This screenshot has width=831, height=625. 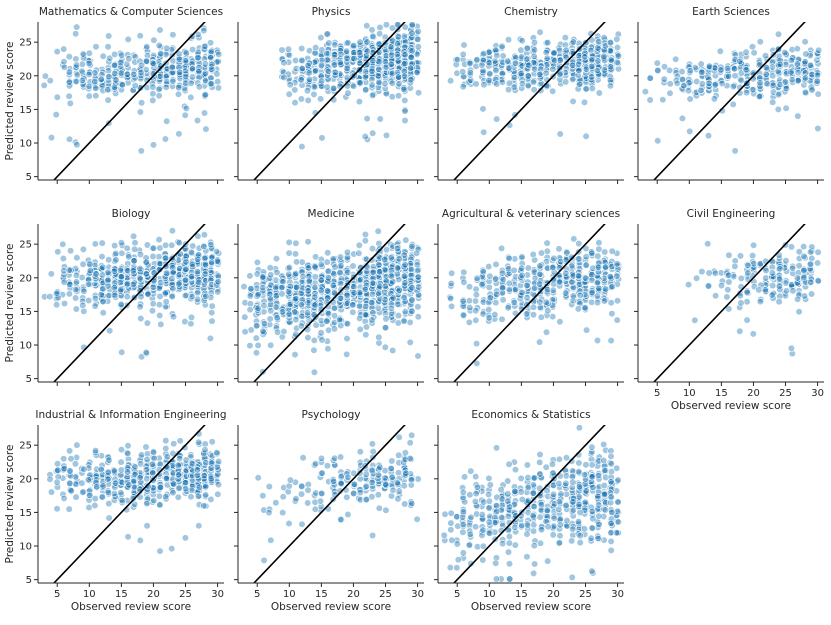 I want to click on y-tick-label: 10, so click(x=25, y=144).